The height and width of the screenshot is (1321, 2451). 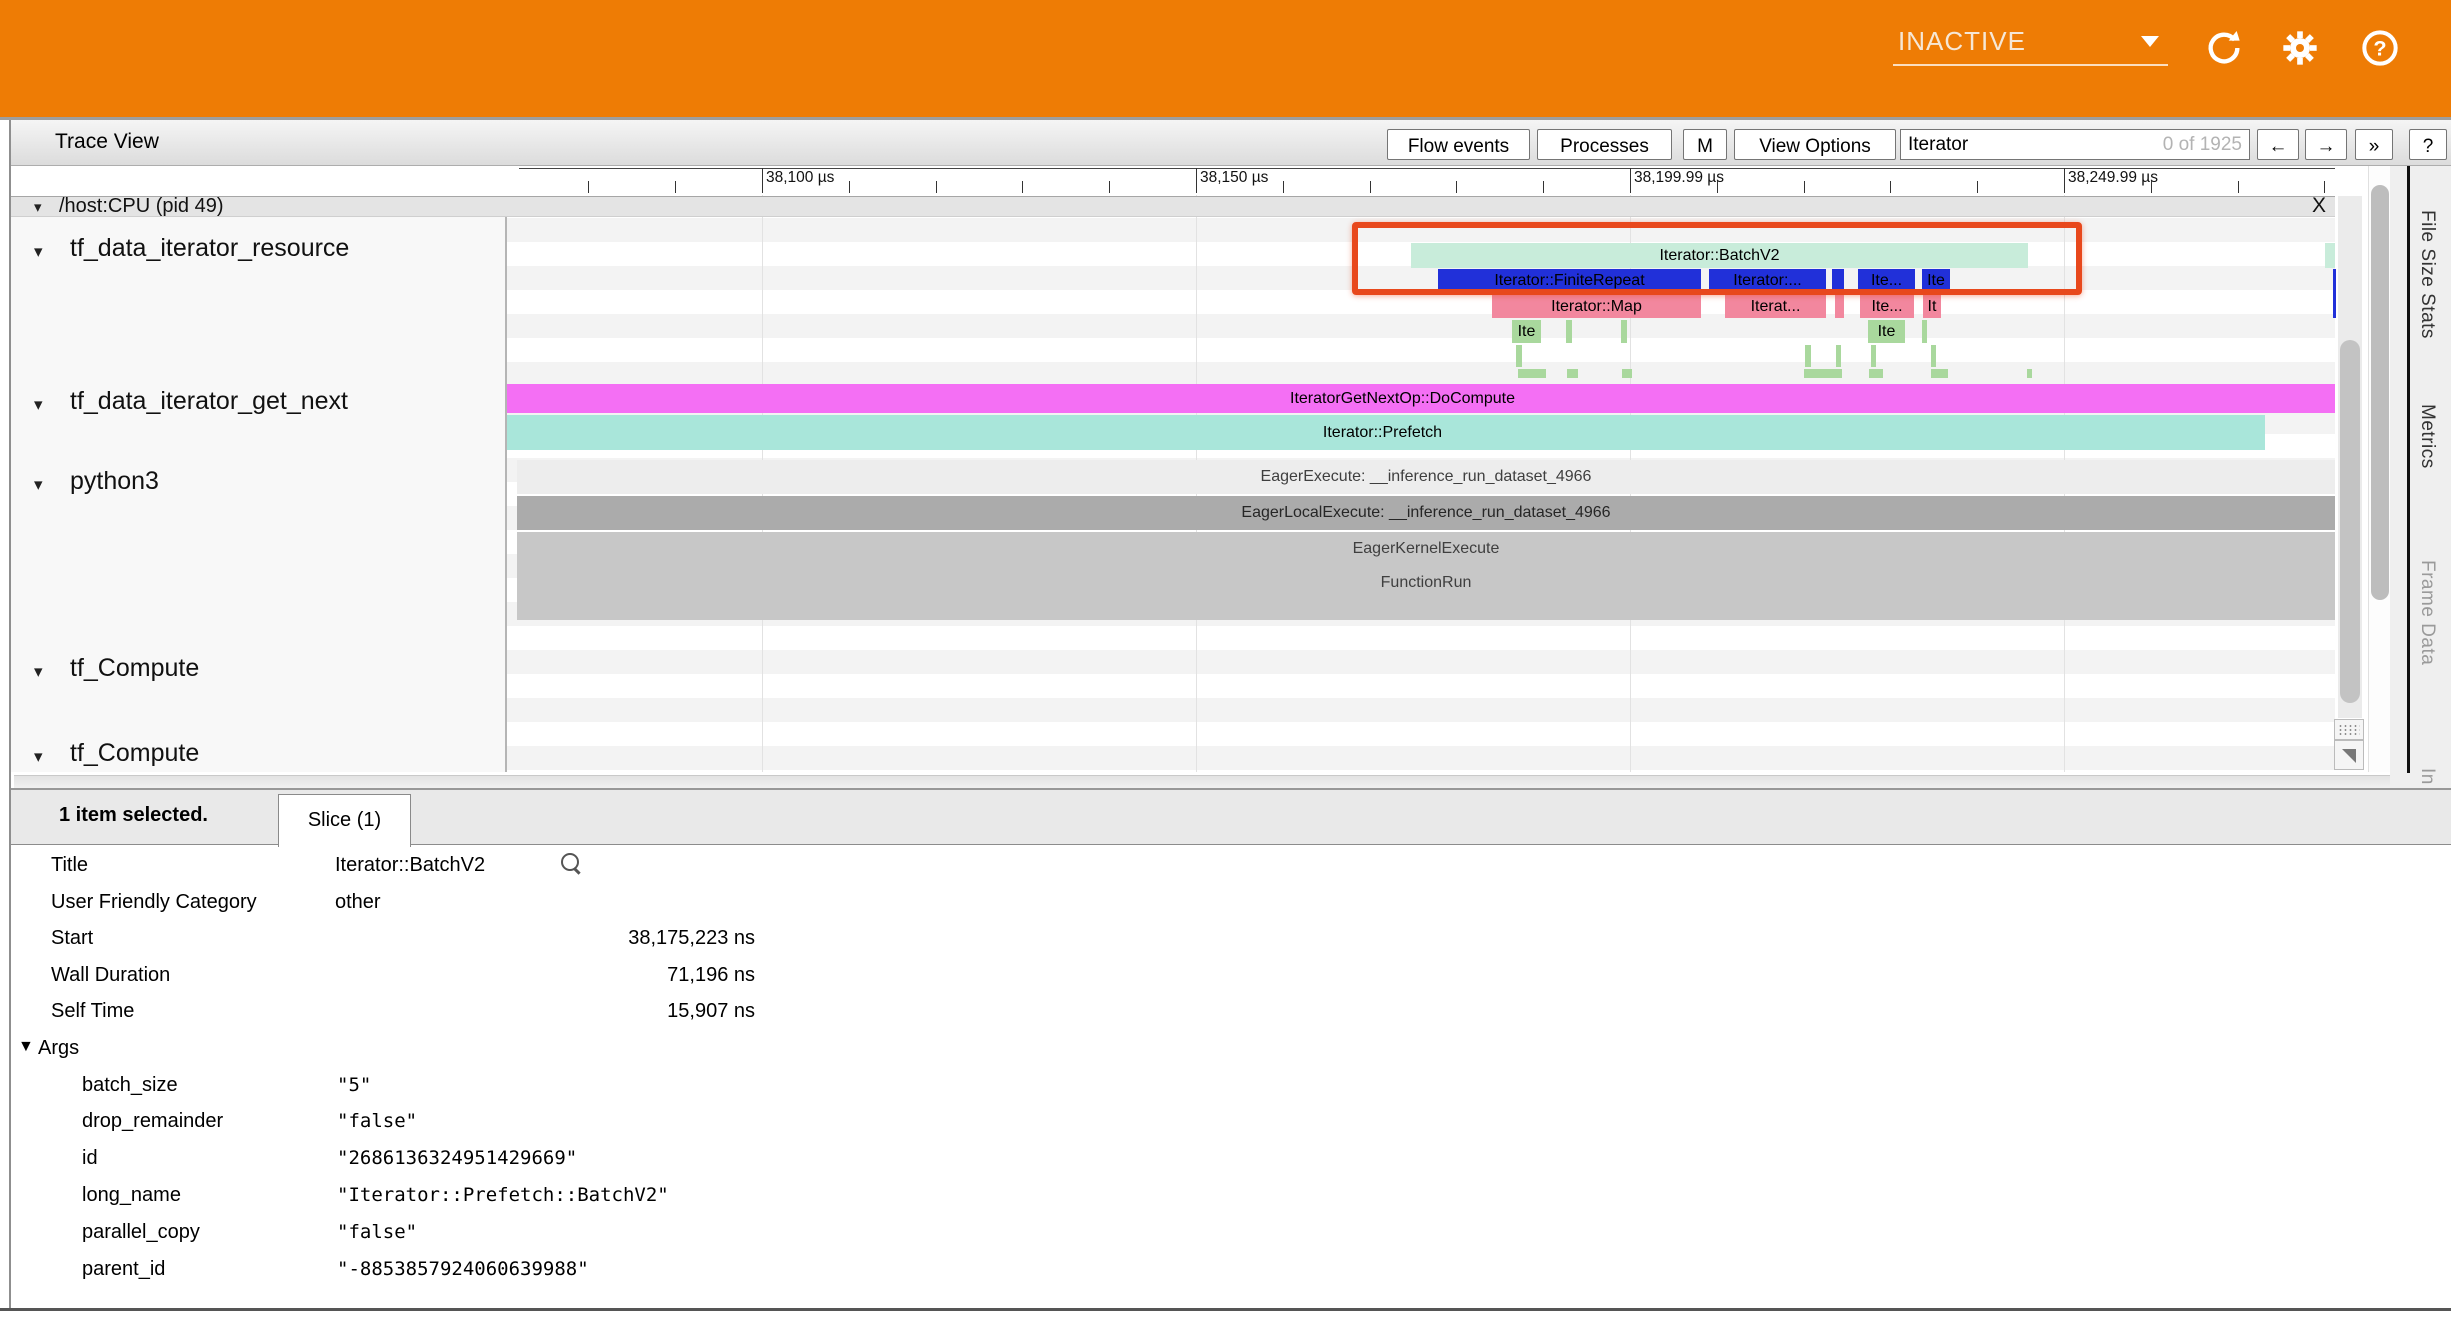 I want to click on drag-handle, so click(x=2349, y=729).